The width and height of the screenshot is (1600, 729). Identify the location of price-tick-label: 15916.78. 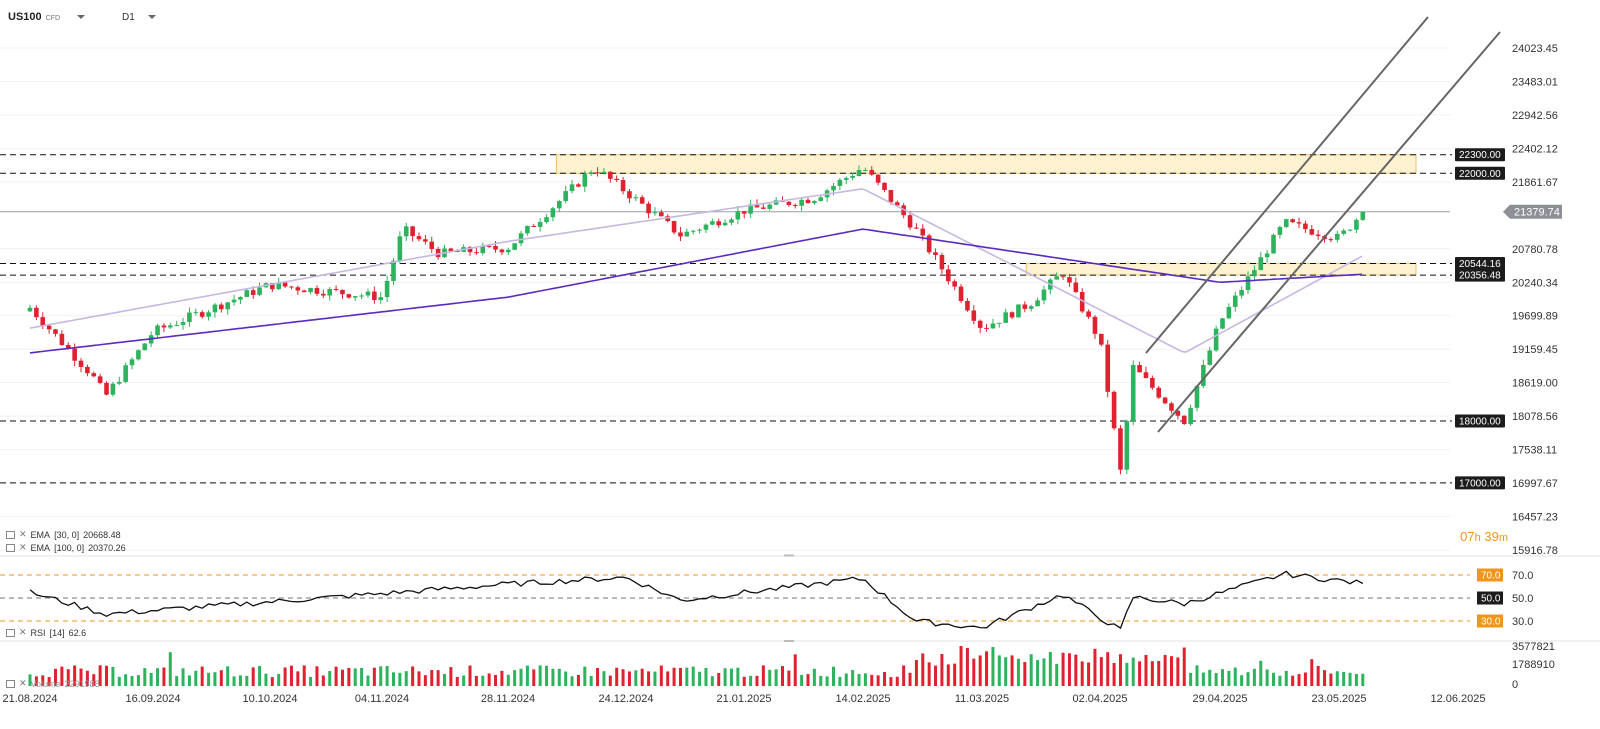
(1535, 551).